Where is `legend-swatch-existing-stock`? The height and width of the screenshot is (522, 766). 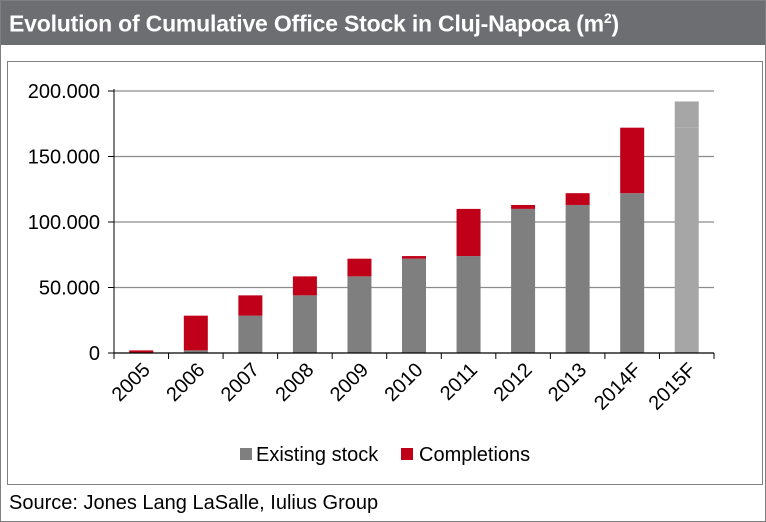 legend-swatch-existing-stock is located at coordinates (246, 454).